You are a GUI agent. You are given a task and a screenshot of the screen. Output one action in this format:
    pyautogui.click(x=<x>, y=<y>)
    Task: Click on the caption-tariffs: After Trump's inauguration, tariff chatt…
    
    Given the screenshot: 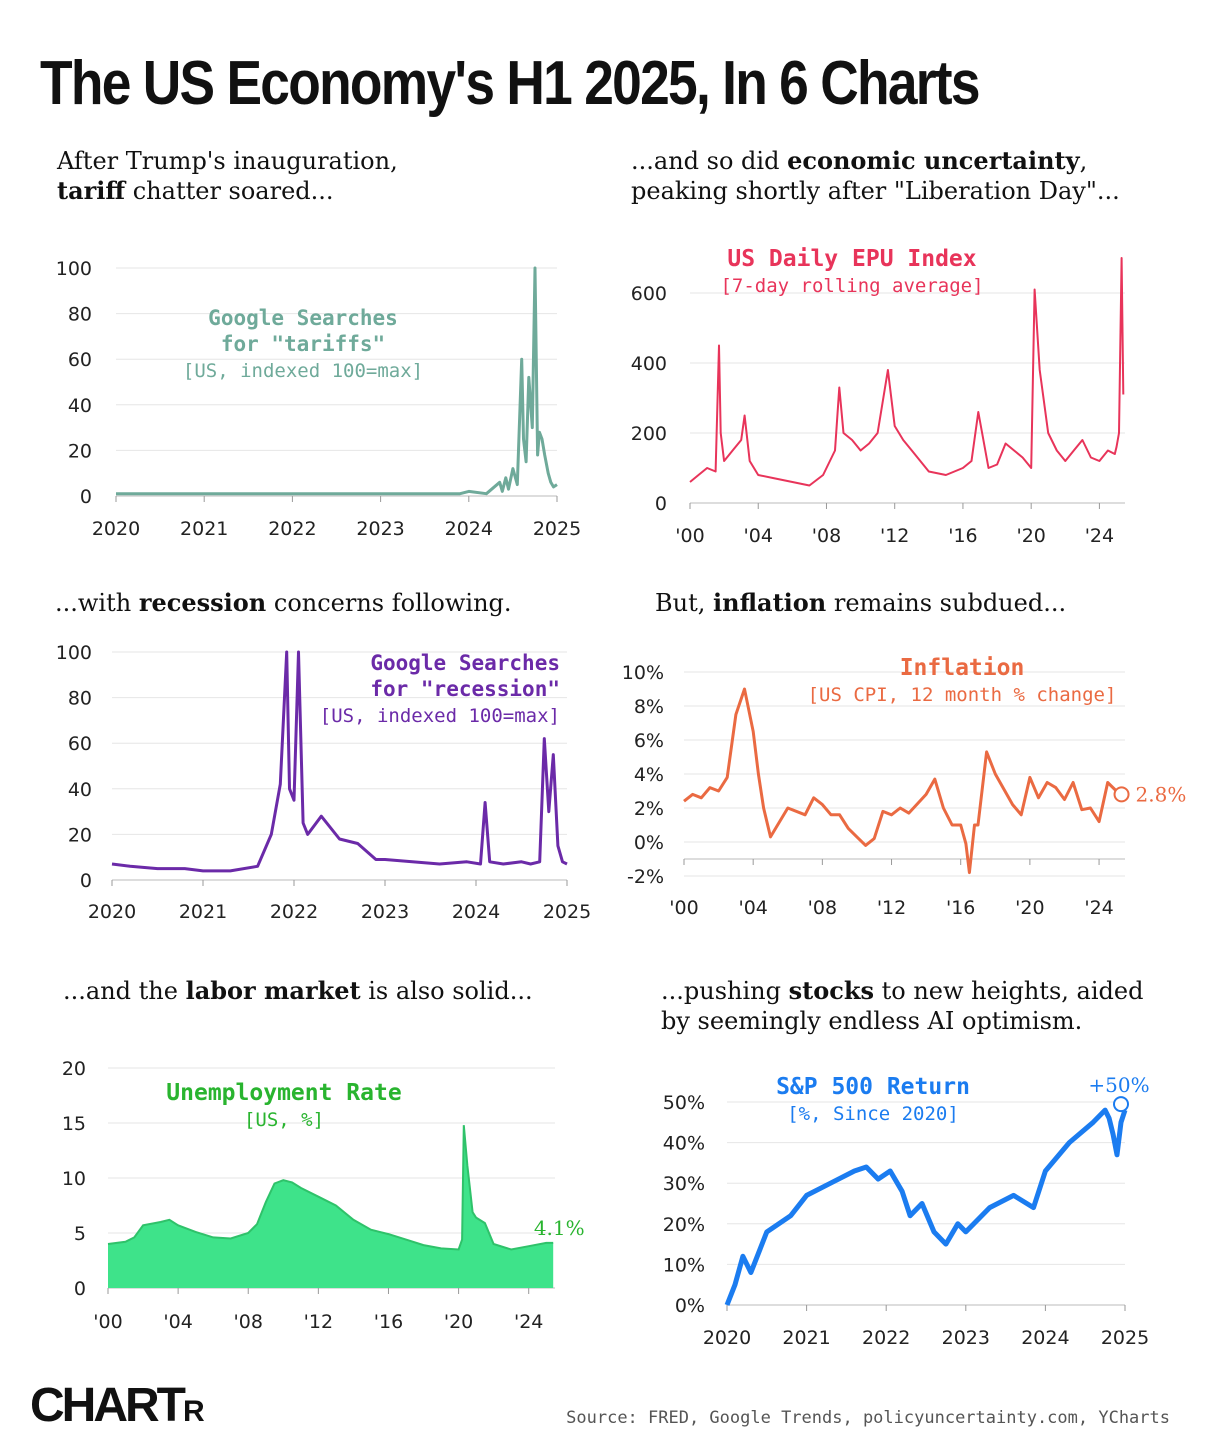 What is the action you would take?
    pyautogui.click(x=227, y=176)
    